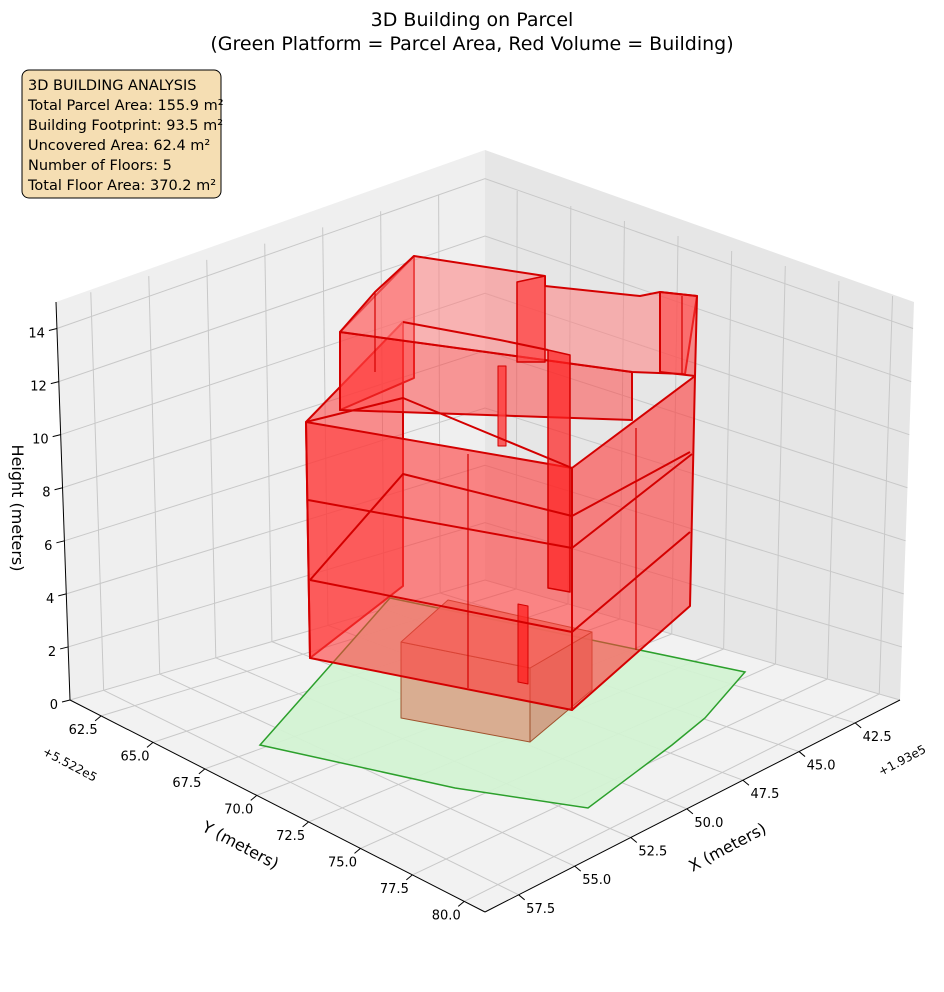 This screenshot has width=944, height=992. I want to click on stair-column, so click(531, 319).